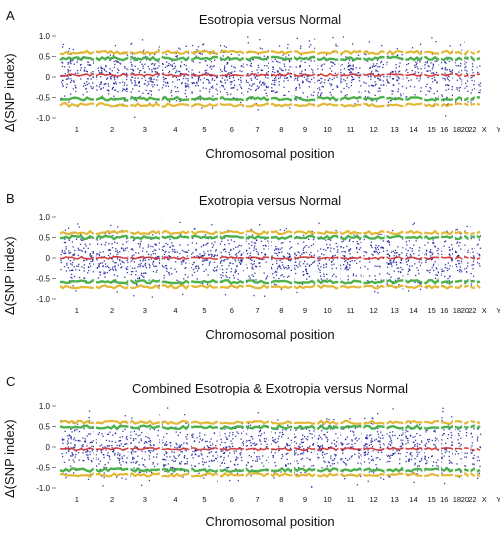 The image size is (500, 550). I want to click on x-tick-label: 9, so click(305, 310).